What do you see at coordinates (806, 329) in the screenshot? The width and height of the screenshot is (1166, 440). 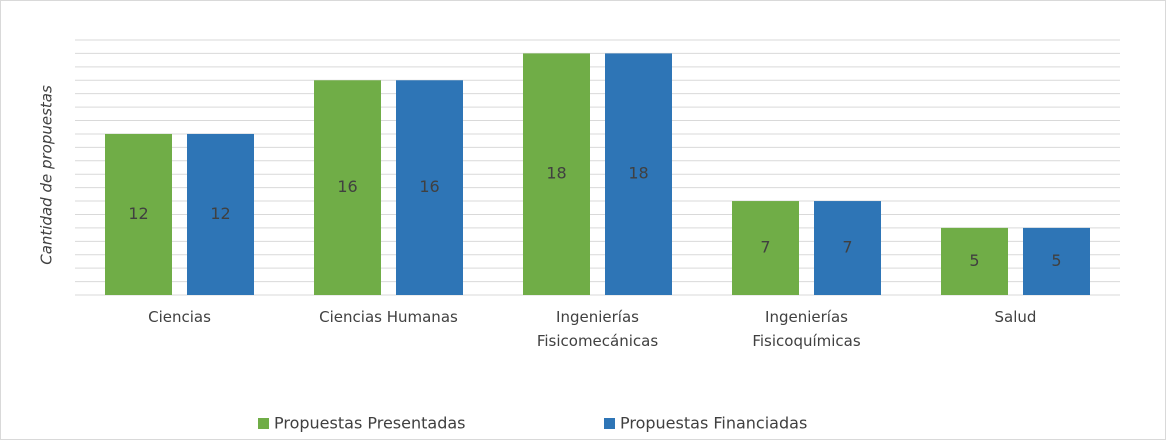 I see `x-tick-label: Ingenierías Fisicoquímicas` at bounding box center [806, 329].